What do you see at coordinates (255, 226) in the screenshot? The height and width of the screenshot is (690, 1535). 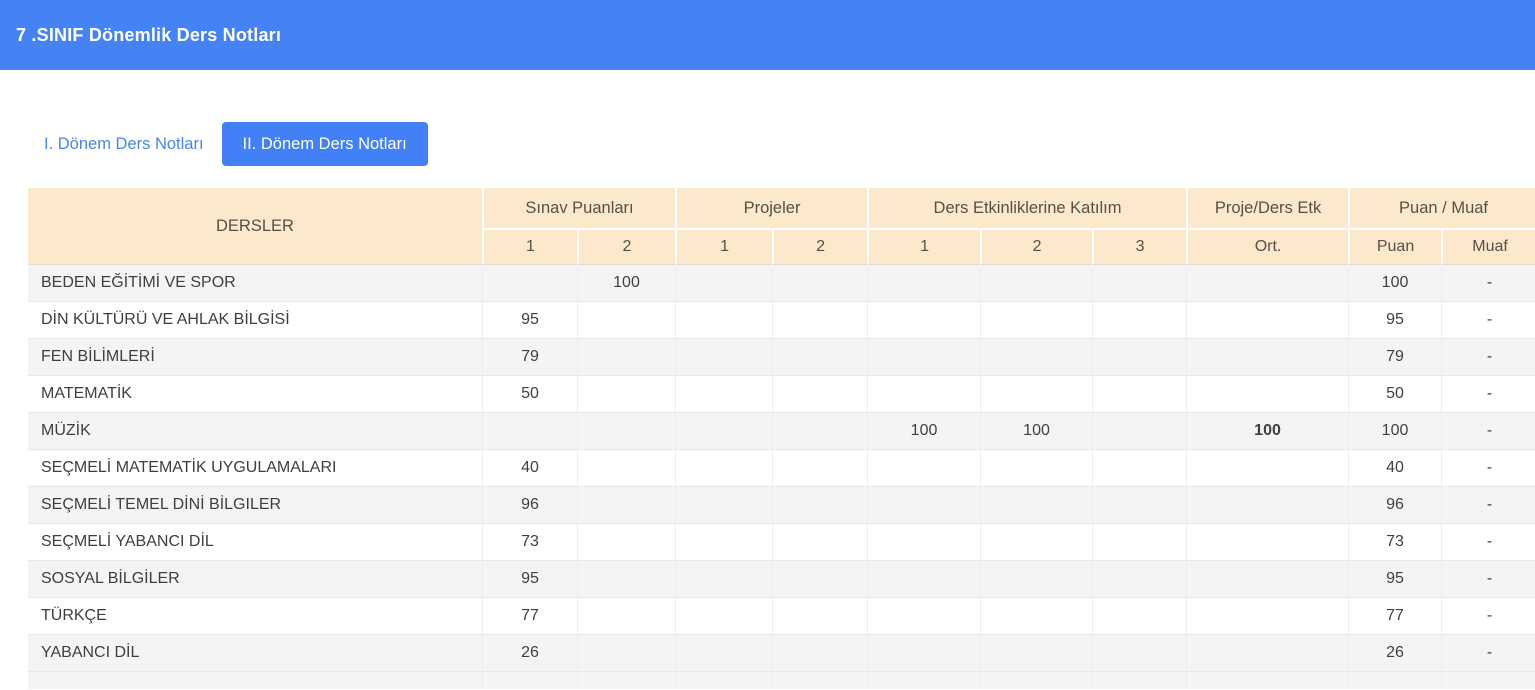 I see `column-header-dersler: DERSLER` at bounding box center [255, 226].